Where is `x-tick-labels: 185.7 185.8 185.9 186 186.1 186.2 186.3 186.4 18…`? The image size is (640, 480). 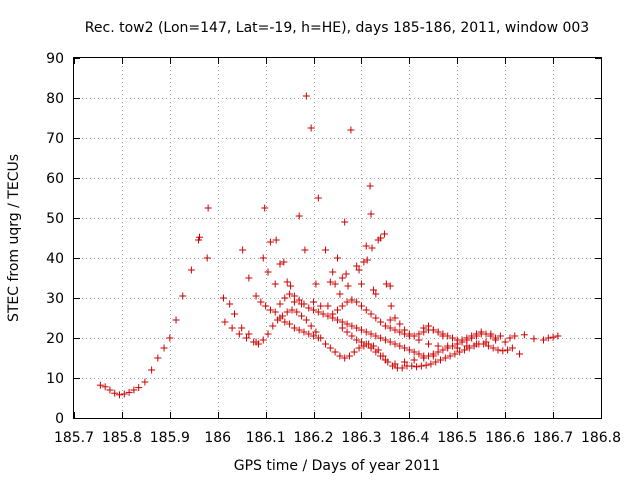
x-tick-labels: 185.7 185.8 185.9 186 186.1 186.2 186.3 186.4 18… is located at coordinates (337, 438).